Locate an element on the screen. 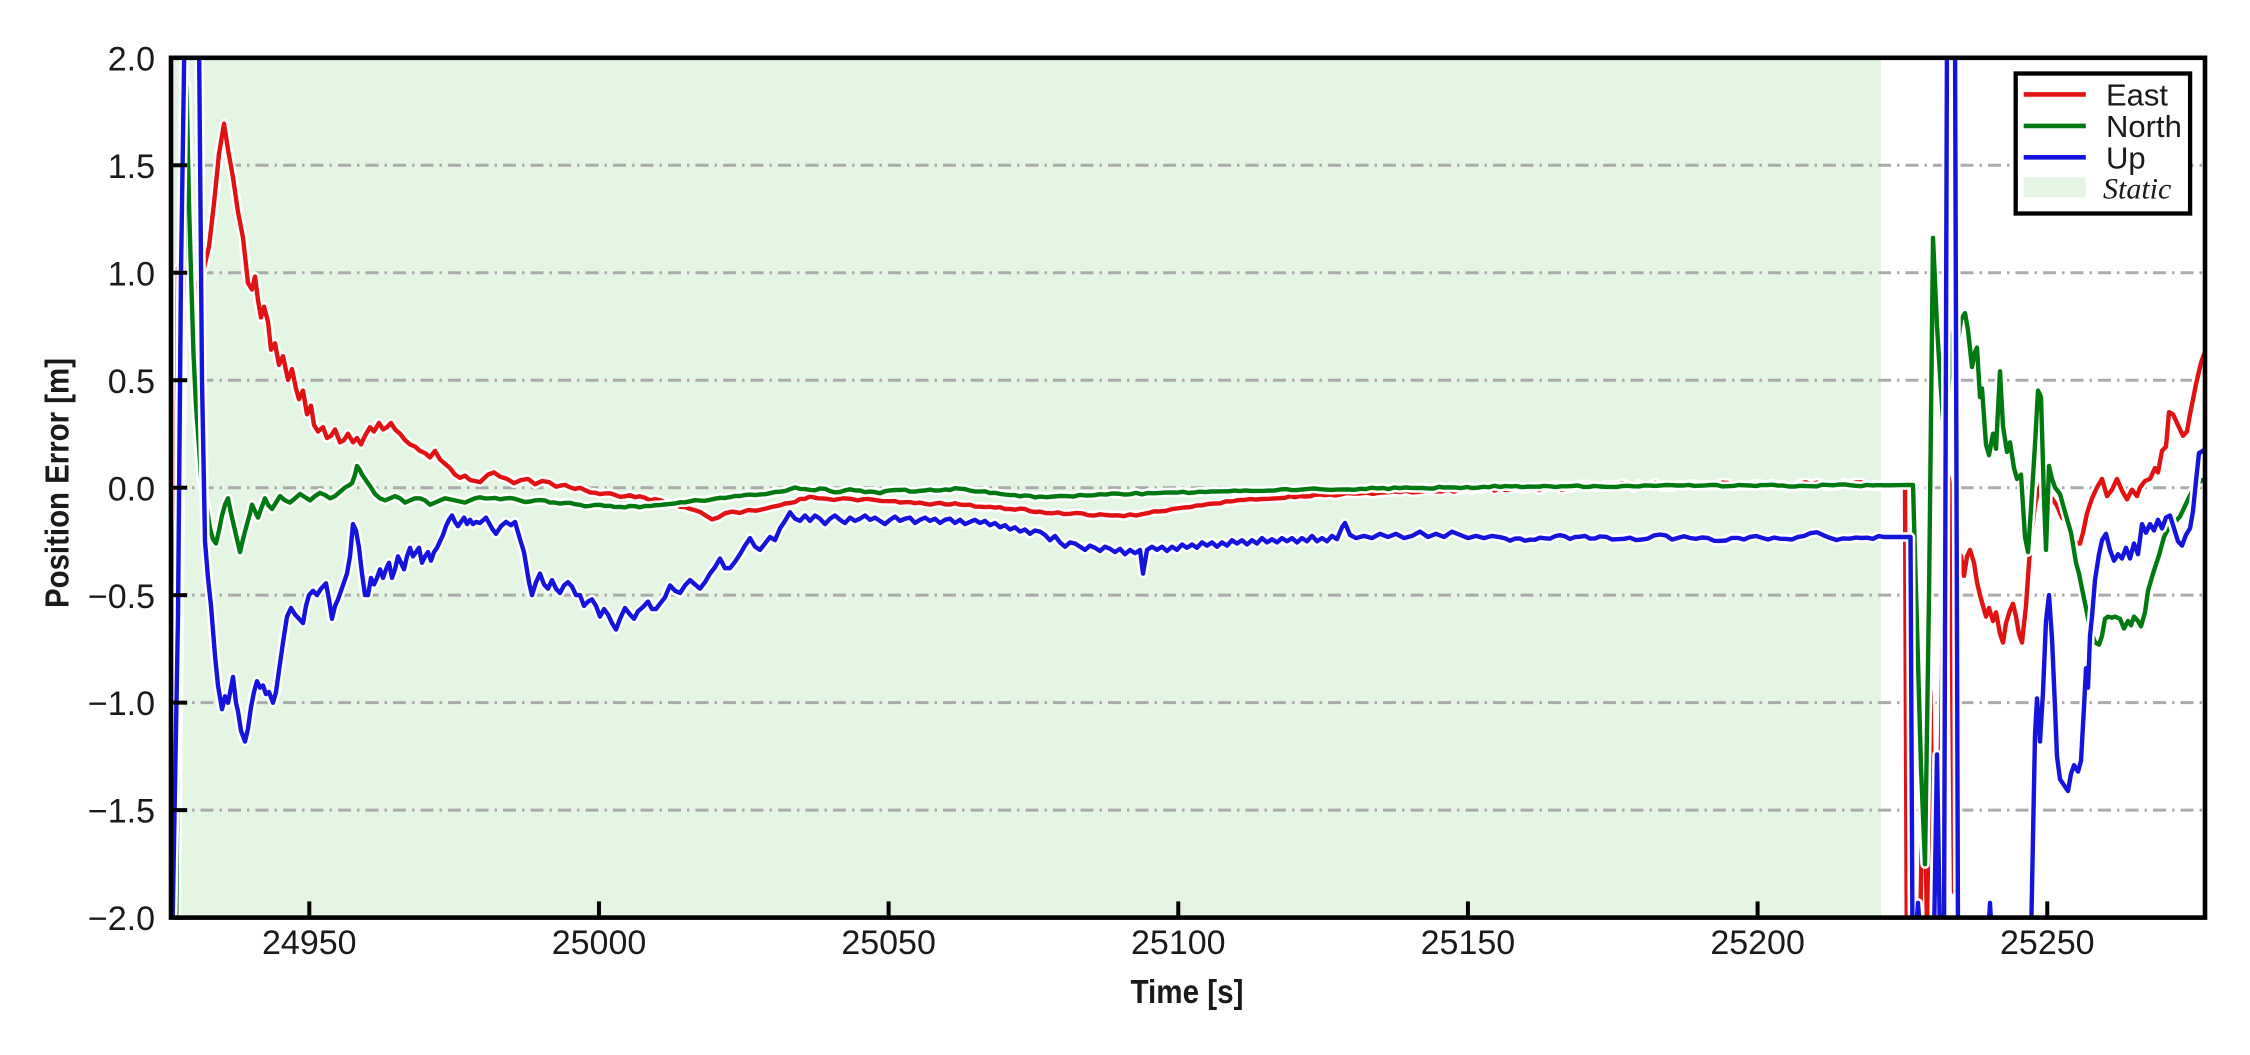  svg-text: North is located at coordinates (2144, 126).